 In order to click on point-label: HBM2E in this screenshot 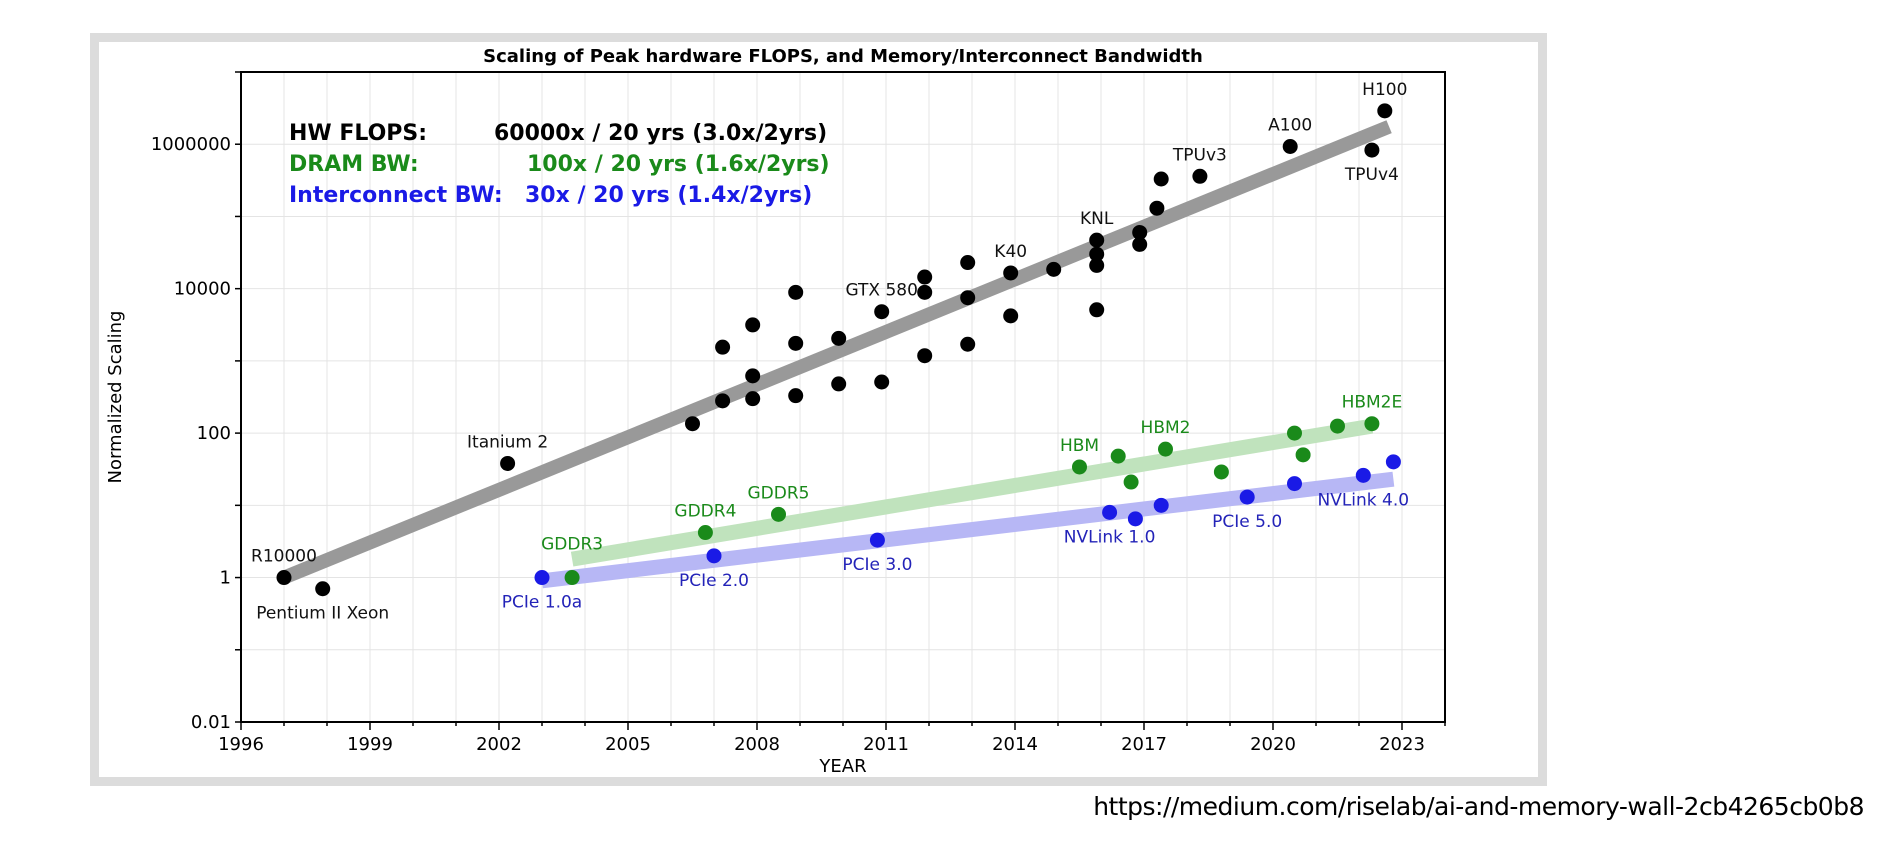, I will do `click(1372, 403)`.